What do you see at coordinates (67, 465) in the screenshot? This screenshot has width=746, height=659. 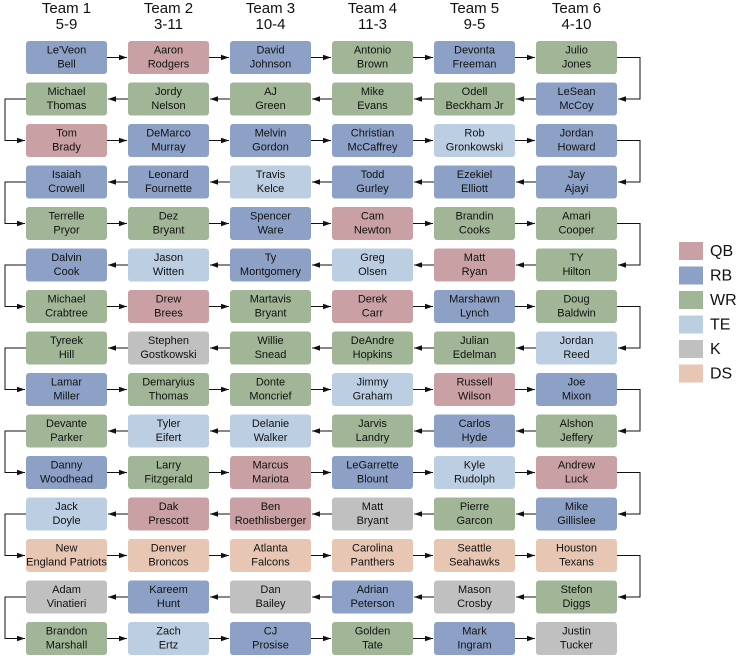 I see `player-name: Danny` at bounding box center [67, 465].